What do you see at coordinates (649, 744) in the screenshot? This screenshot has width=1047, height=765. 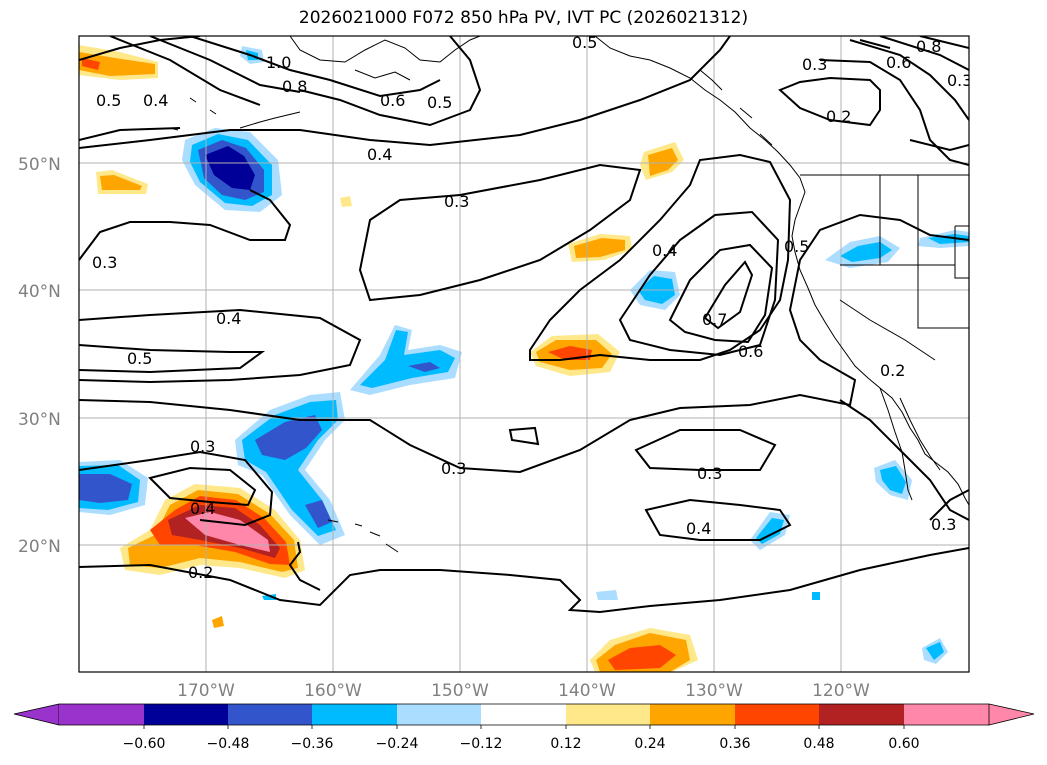 I see `colorbar-tick-label: 0.24` at bounding box center [649, 744].